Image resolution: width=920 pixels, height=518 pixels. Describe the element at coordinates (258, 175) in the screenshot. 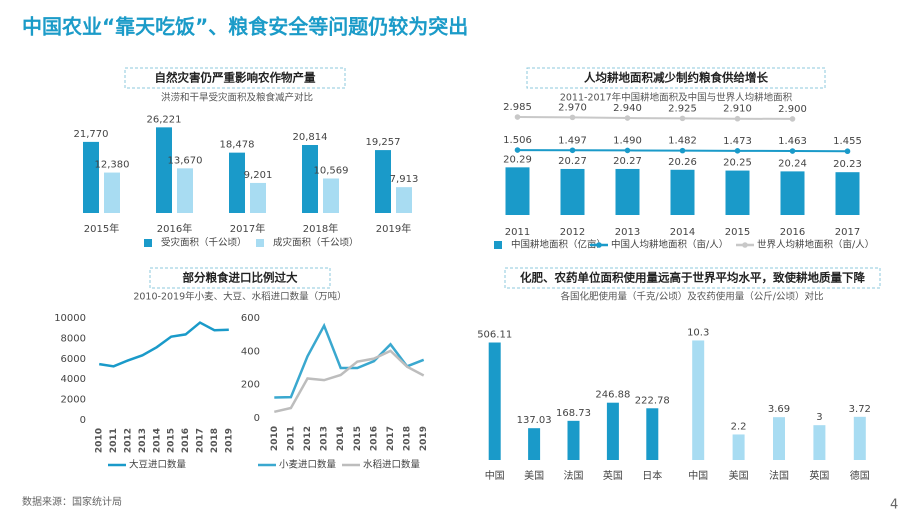

I see `data-label: 9,201` at that location.